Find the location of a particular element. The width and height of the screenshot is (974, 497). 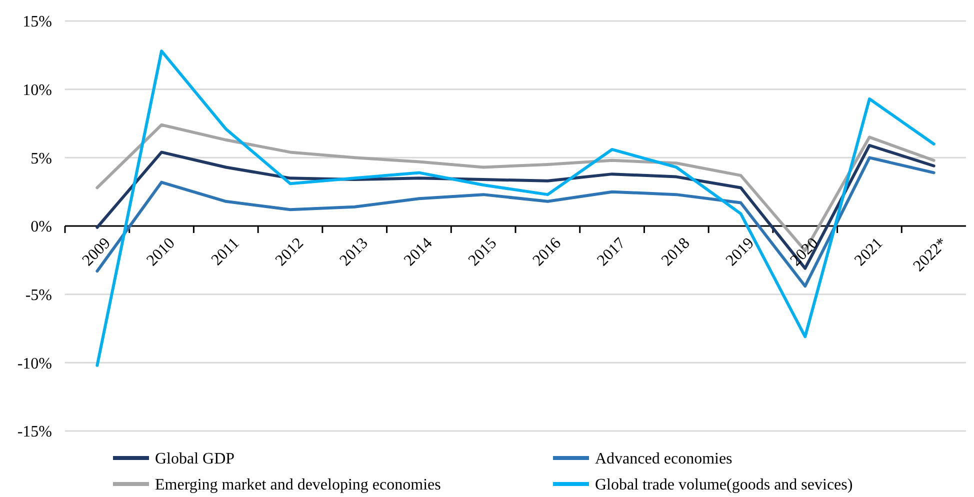

y-tick-label: 5% is located at coordinates (41, 159).